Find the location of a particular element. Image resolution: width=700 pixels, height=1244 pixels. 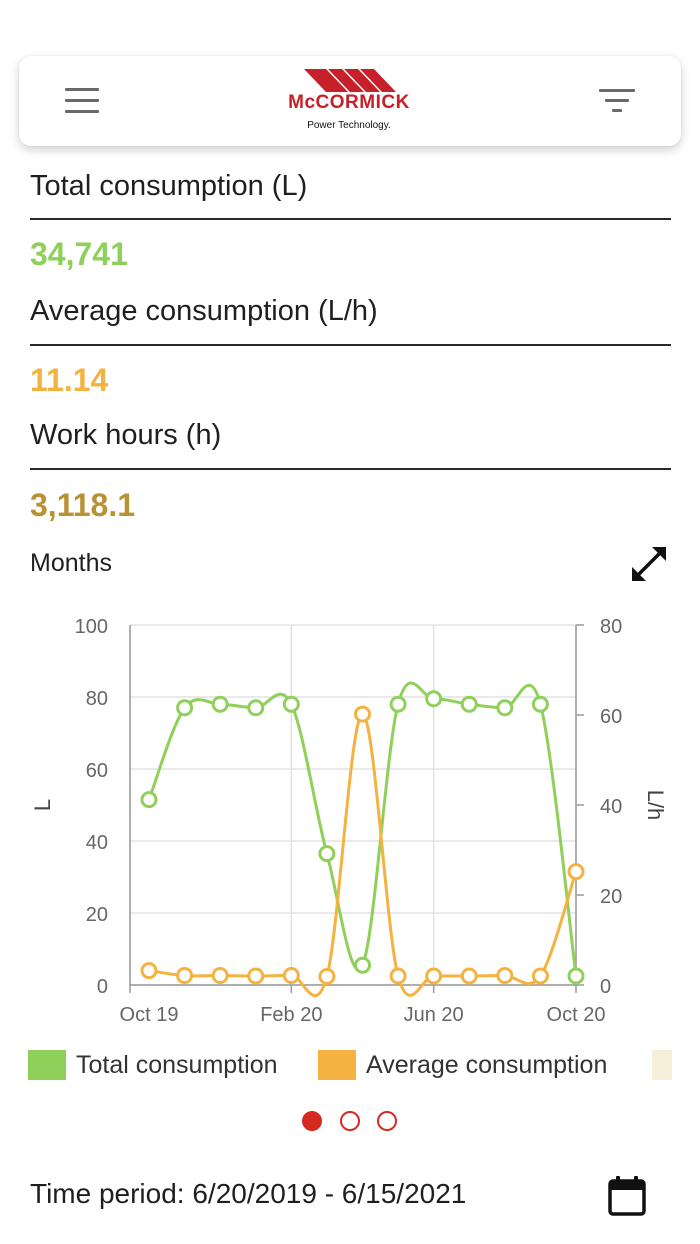

average-consumption-value: 11.14 is located at coordinates (69, 380).